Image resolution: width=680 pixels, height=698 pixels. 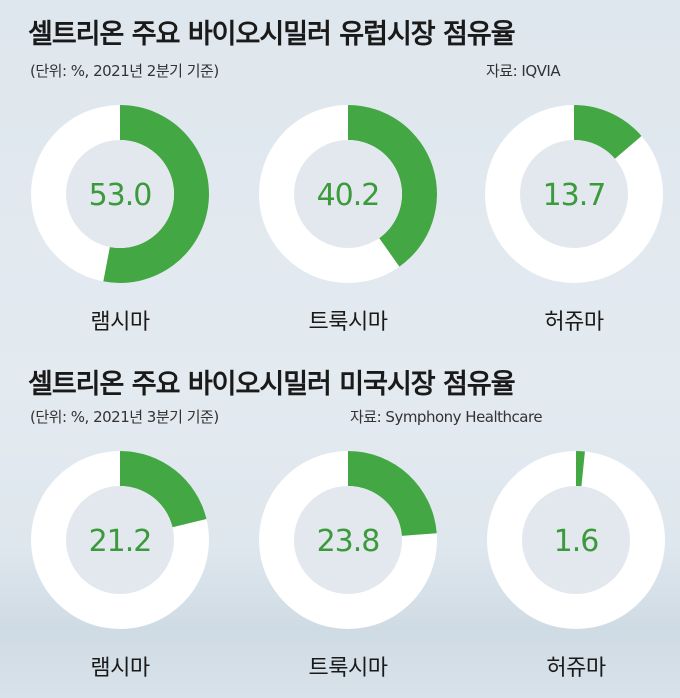 I want to click on donut-svg: 21.2, so click(x=120, y=540).